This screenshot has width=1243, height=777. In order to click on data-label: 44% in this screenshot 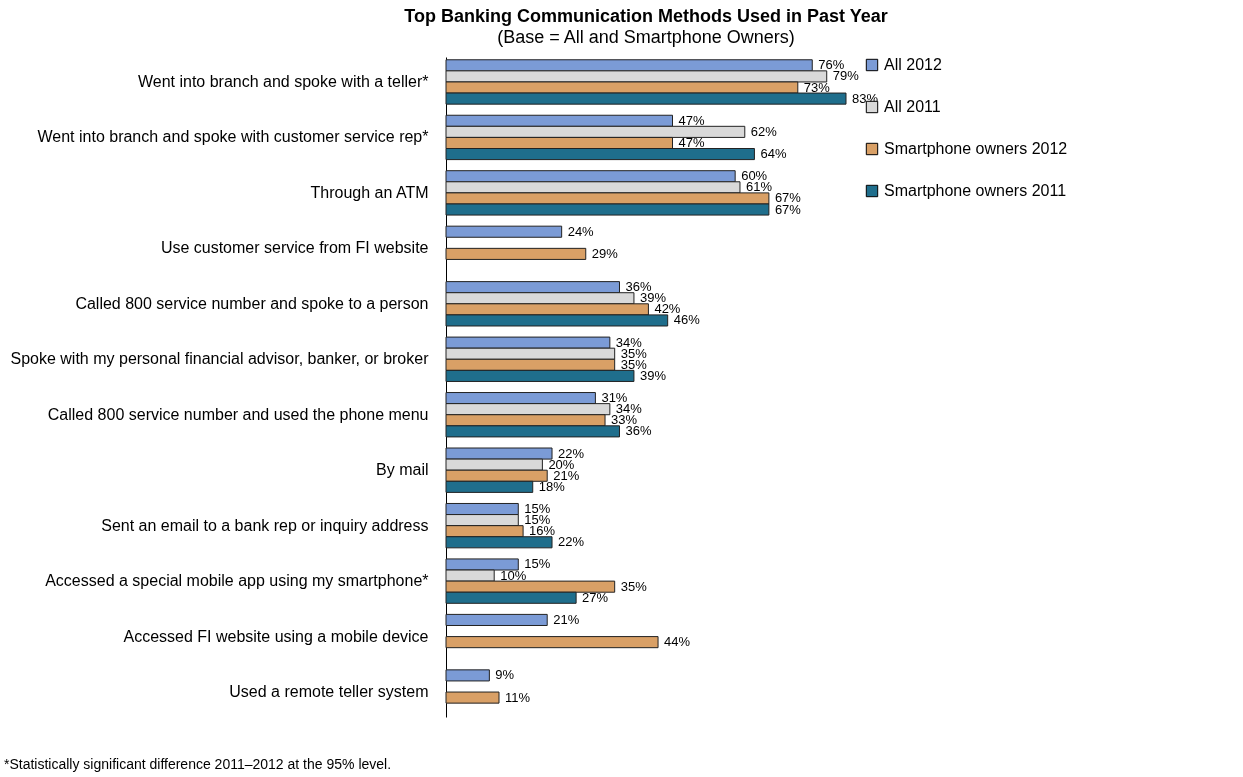, I will do `click(677, 642)`.